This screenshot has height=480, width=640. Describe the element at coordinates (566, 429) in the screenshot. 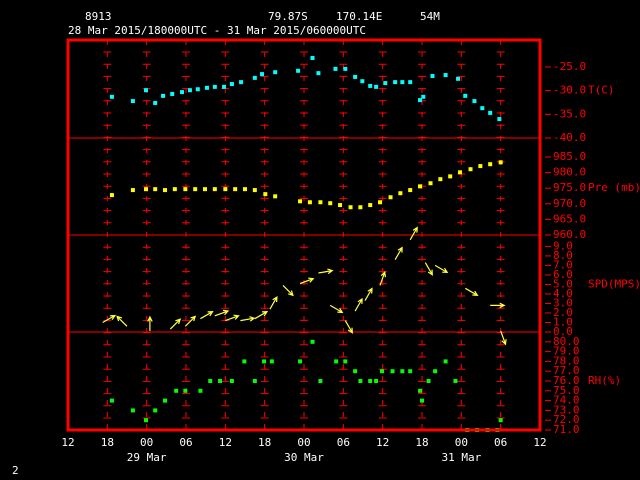

I see `y-tick-label: 71.0` at that location.